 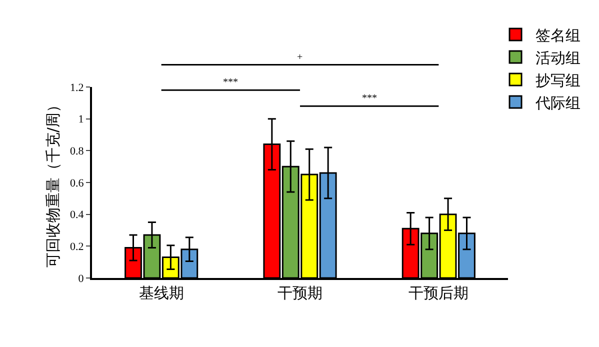 What do you see at coordinates (77, 247) in the screenshot?
I see `y-tick-label: 0.2` at bounding box center [77, 247].